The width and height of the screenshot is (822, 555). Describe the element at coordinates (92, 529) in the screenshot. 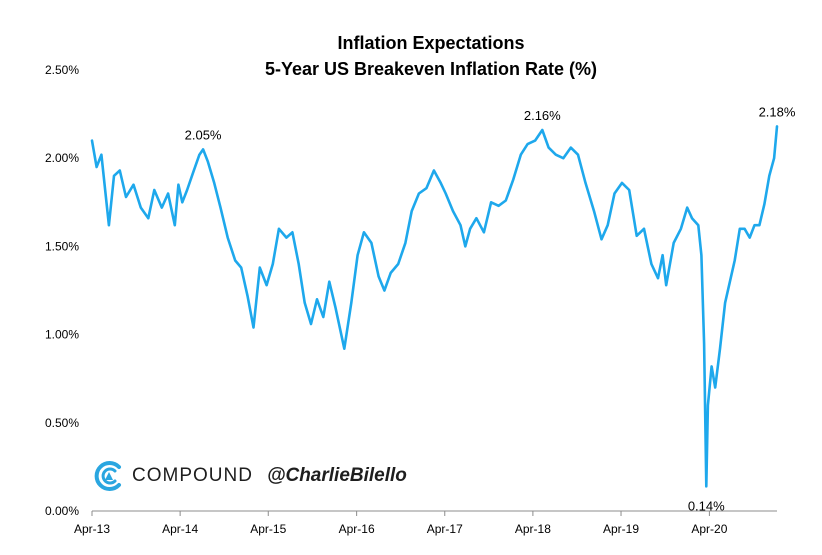

I see `x-tick-label: Apr-13` at that location.